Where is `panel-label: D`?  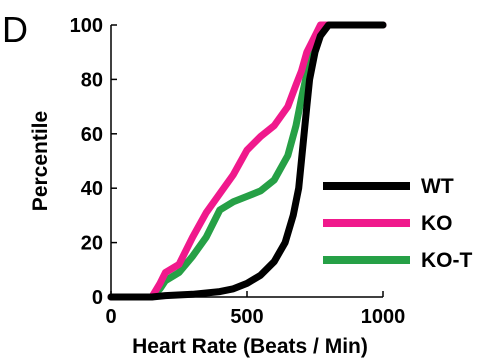 panel-label: D is located at coordinates (15, 29).